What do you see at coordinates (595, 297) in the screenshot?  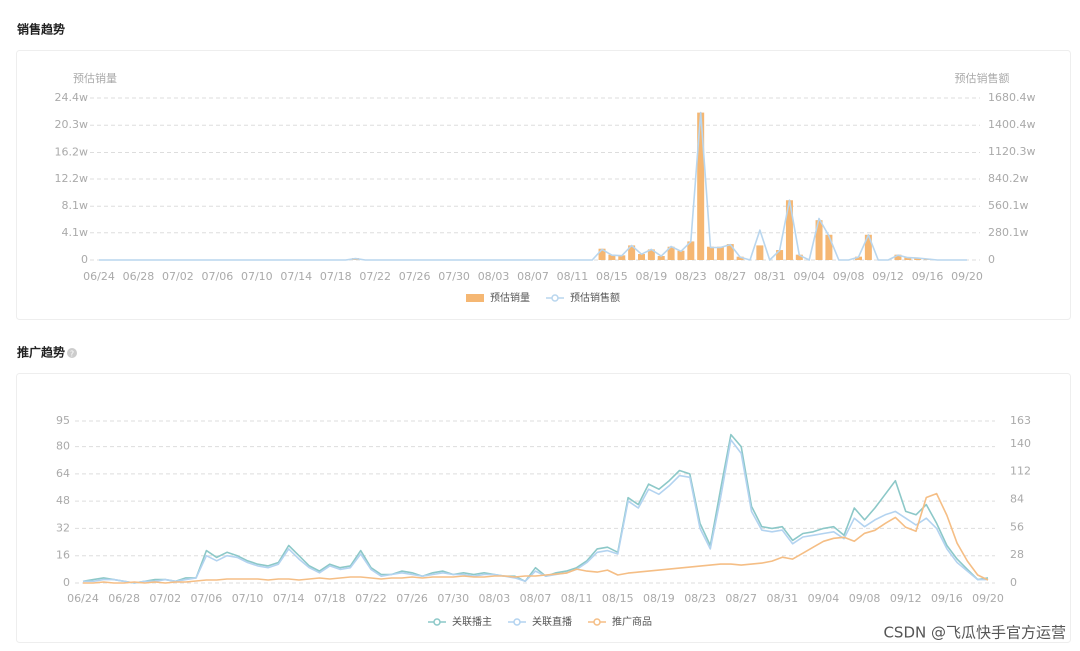 I see `legend-label: 预估销售额` at bounding box center [595, 297].